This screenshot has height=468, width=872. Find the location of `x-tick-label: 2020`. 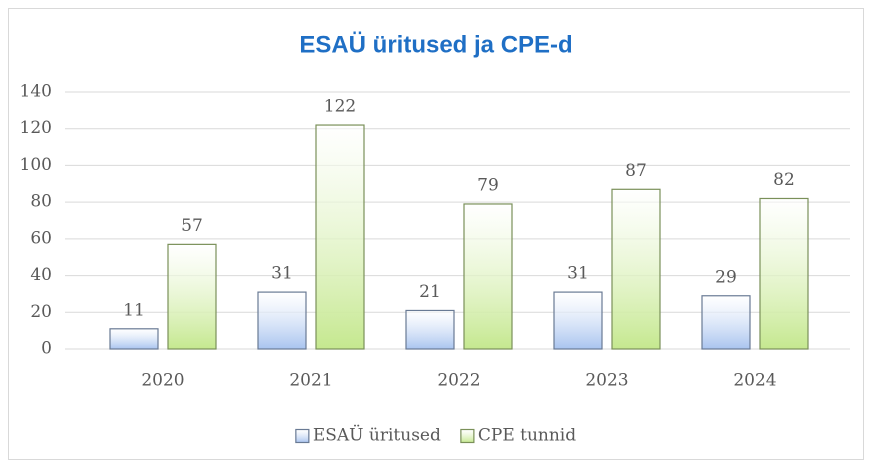

x-tick-label: 2020 is located at coordinates (162, 381).